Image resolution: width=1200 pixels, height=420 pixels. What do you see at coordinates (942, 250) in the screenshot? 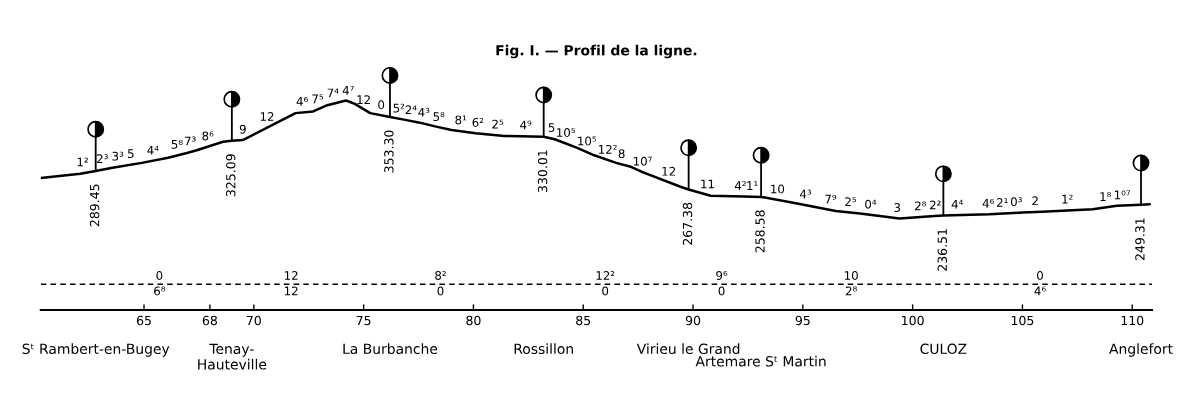
I see `data-label: 236.51` at bounding box center [942, 250].